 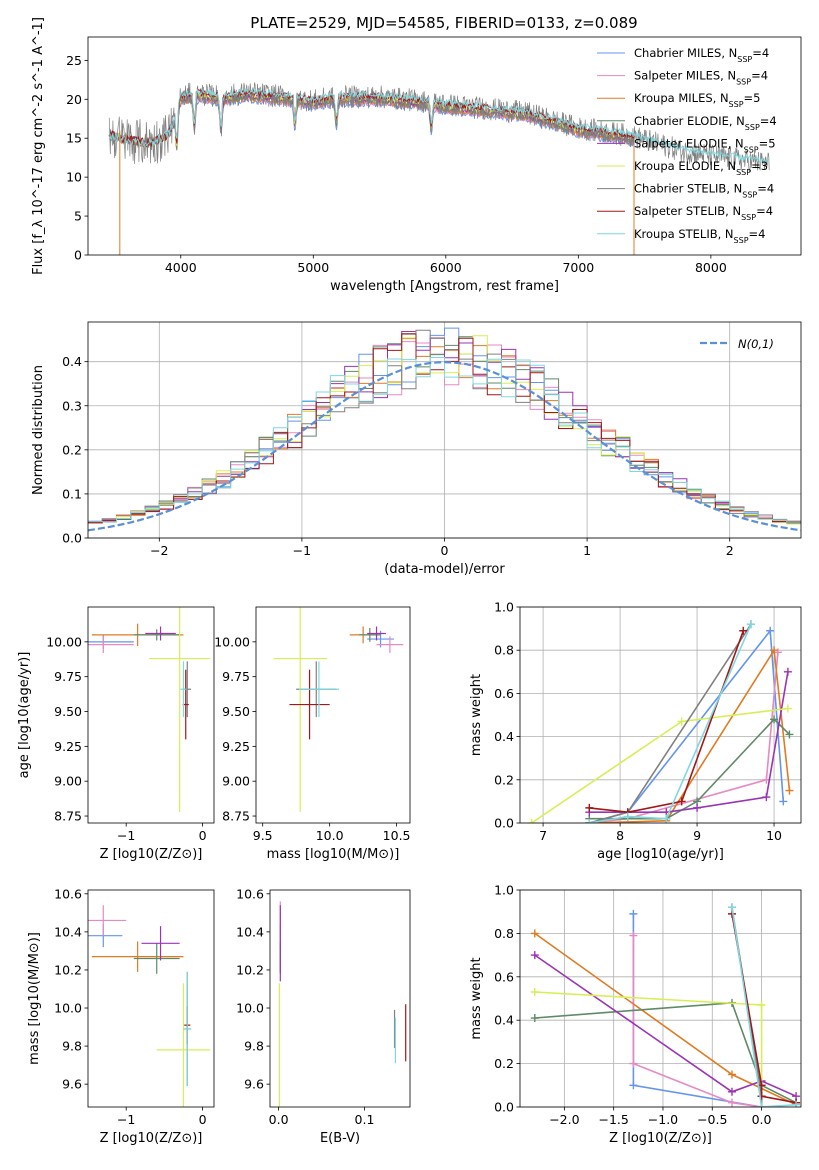 What do you see at coordinates (313, 267) in the screenshot?
I see `x-tick-label: 5000` at bounding box center [313, 267].